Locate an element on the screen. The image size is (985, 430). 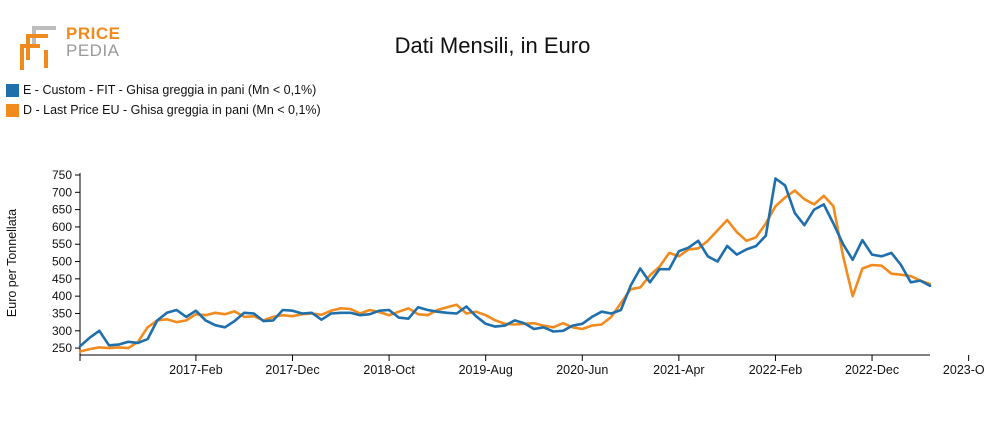
y-tick-label: 300 is located at coordinates (62, 331).